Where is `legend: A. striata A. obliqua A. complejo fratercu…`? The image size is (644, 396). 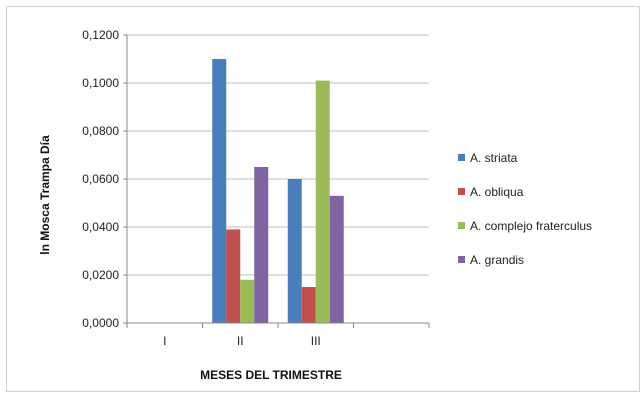 legend: A. striata A. obliqua A. complejo fratercu… is located at coordinates (525, 209).